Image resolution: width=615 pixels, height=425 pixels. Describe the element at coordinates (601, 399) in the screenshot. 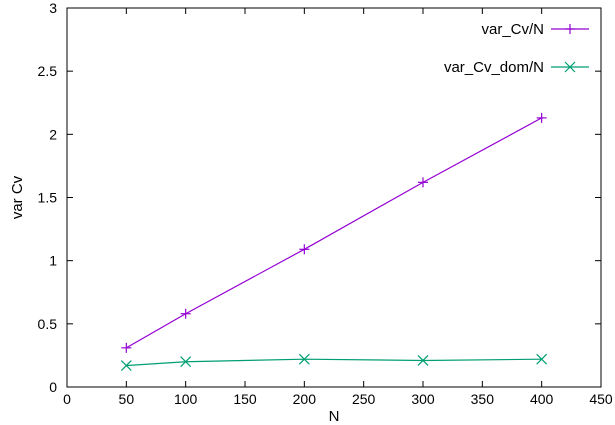

I see `x-tick-label: 450` at that location.